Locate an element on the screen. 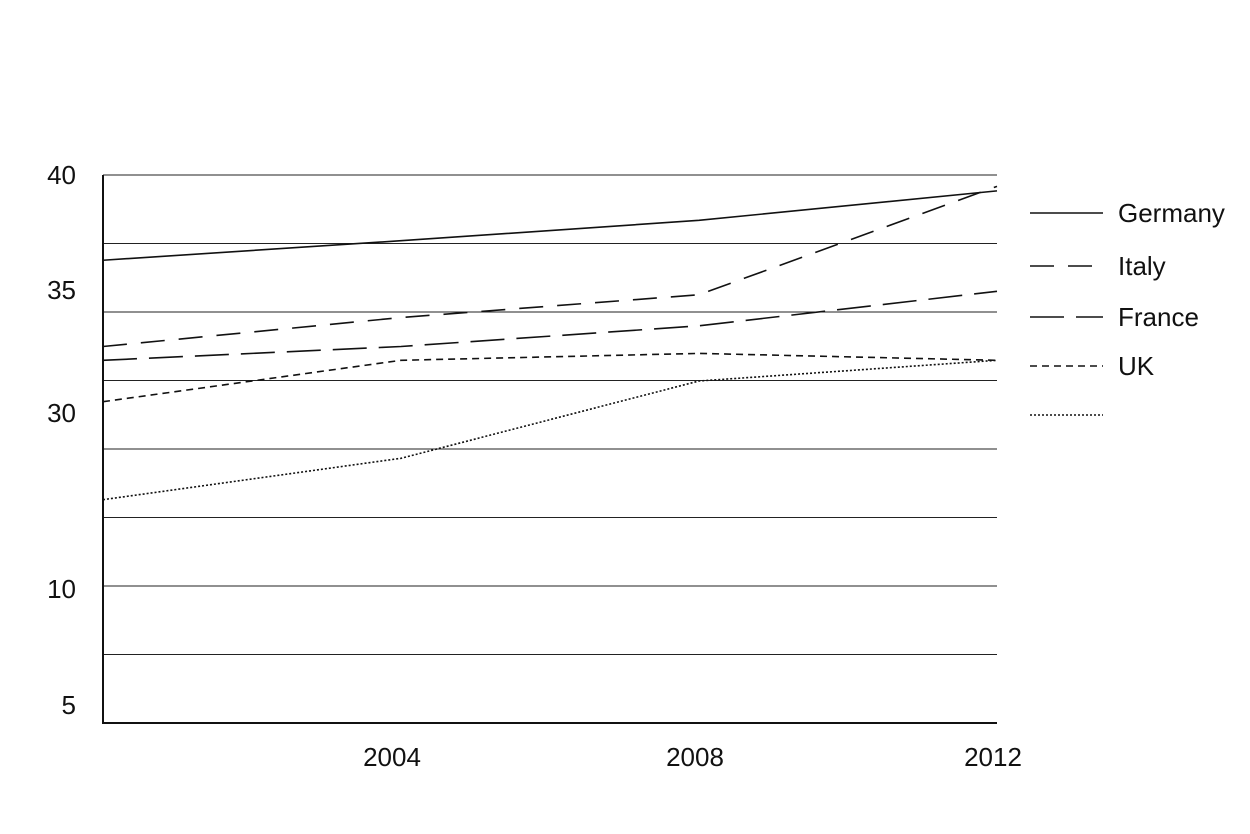 The image size is (1250, 834). x-tick-label: 2008 is located at coordinates (695, 757).